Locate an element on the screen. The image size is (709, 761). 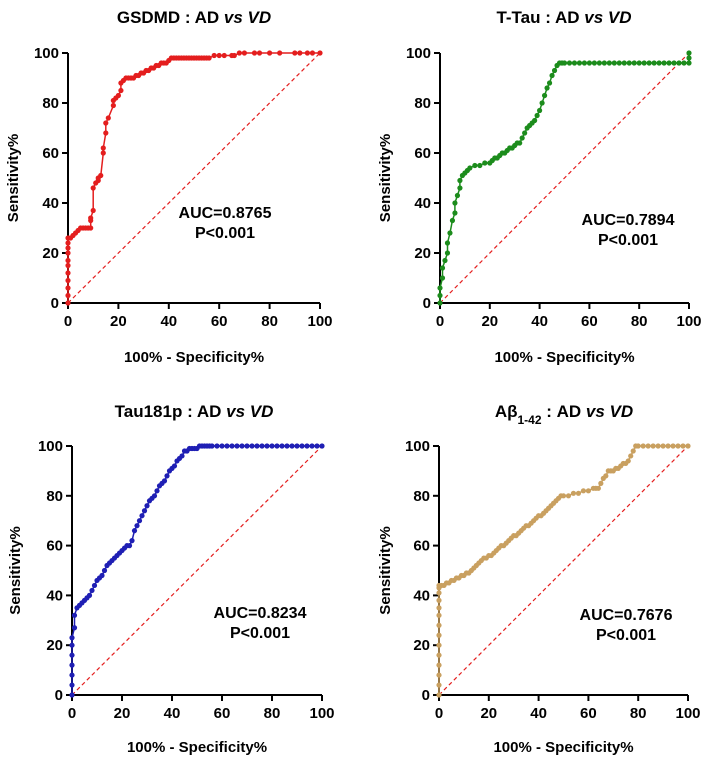
y-tick-label-abeta: 60 is located at coordinates (421, 546).